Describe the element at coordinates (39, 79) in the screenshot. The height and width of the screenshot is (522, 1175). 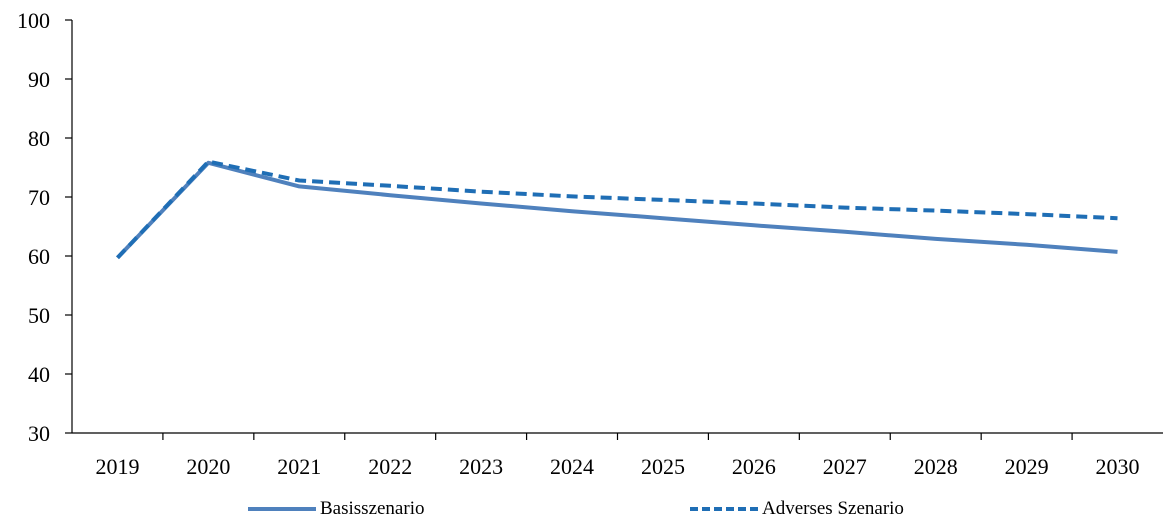
I see `y-tick-label: 90` at that location.